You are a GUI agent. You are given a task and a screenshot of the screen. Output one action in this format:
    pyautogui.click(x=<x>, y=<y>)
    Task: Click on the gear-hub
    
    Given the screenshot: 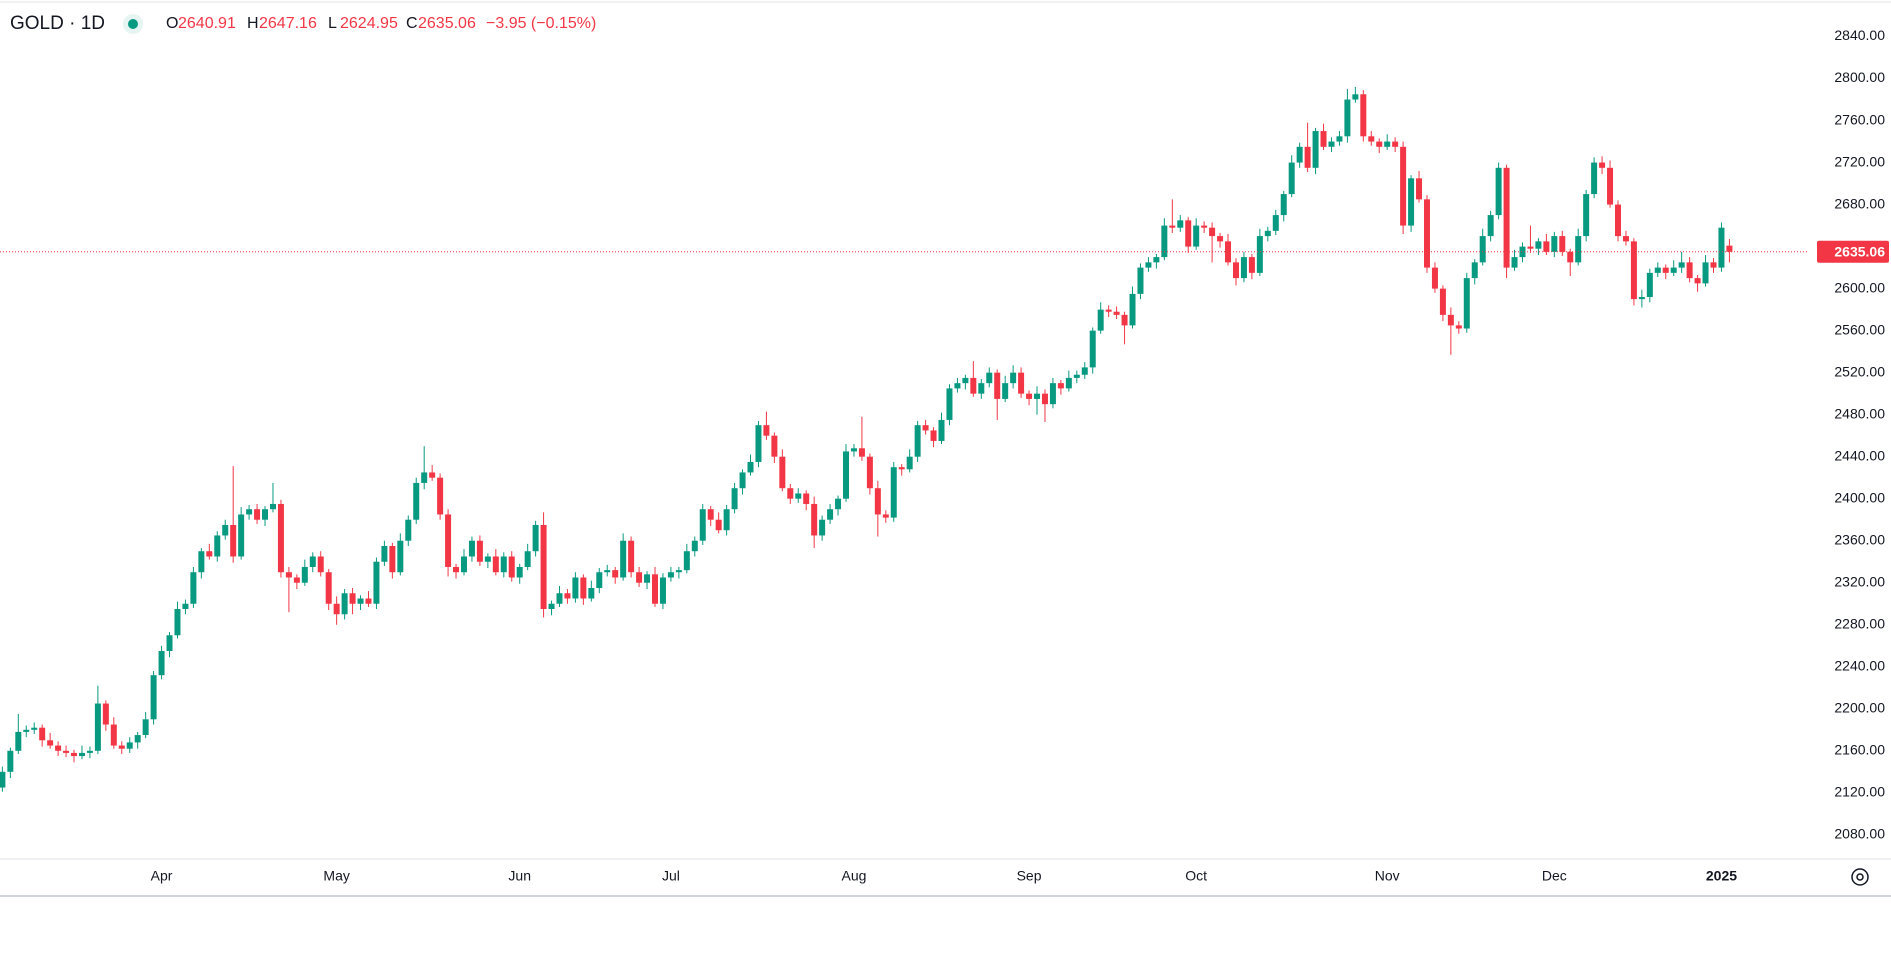 What is the action you would take?
    pyautogui.click(x=1860, y=877)
    